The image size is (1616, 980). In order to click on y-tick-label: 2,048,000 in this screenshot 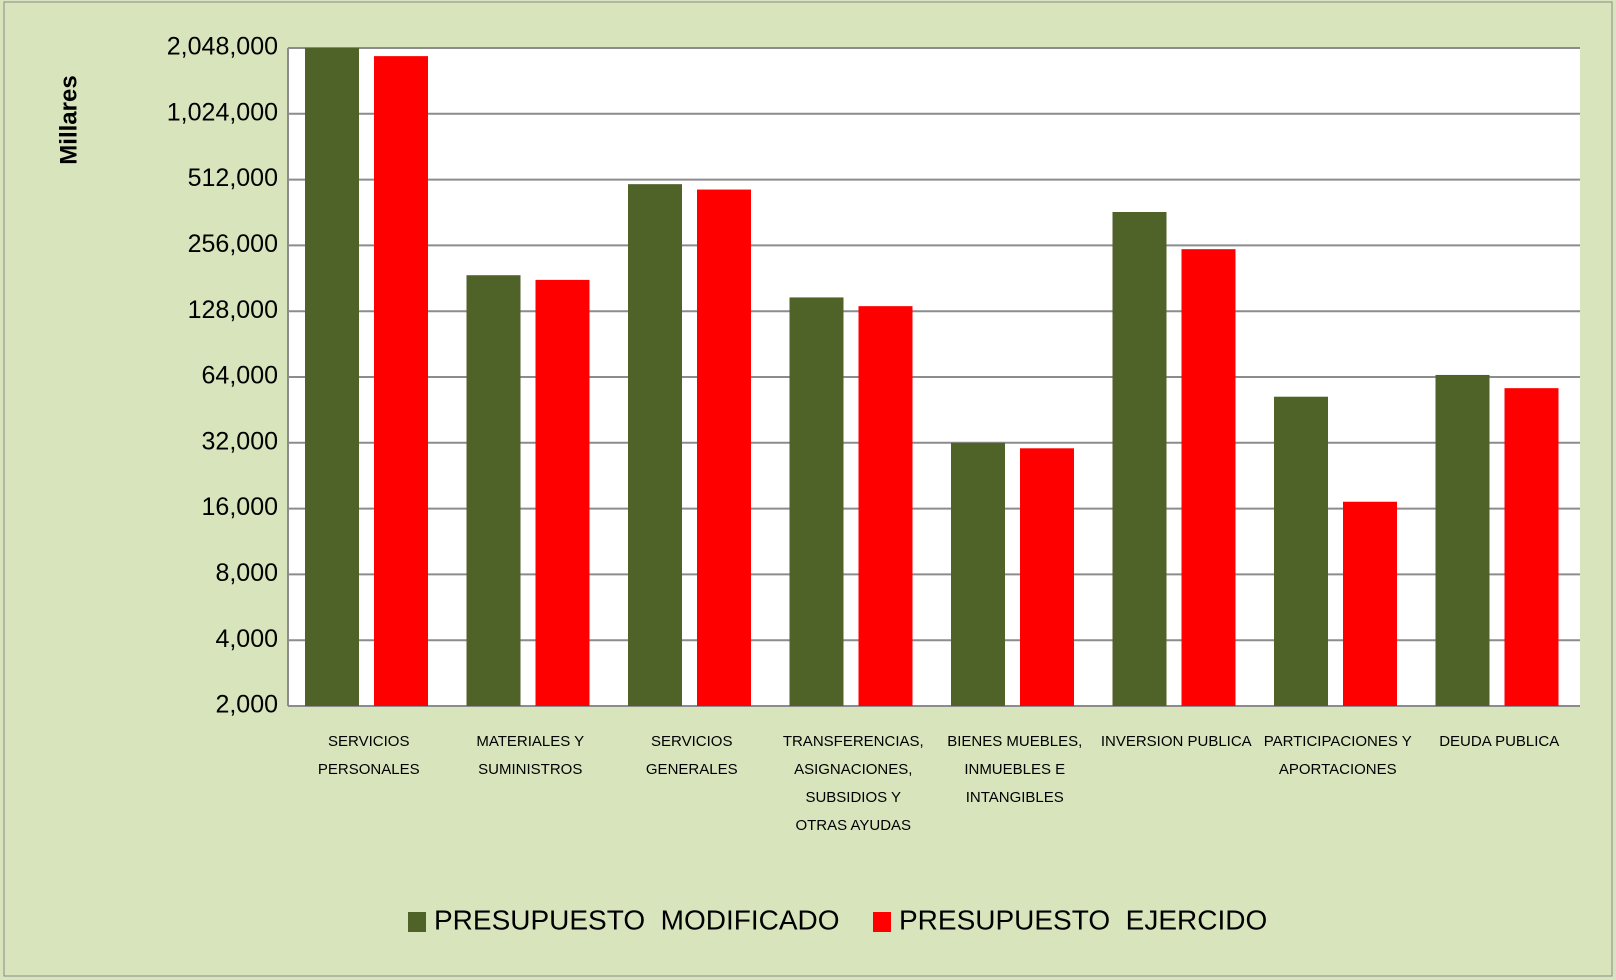, I will do `click(222, 47)`.